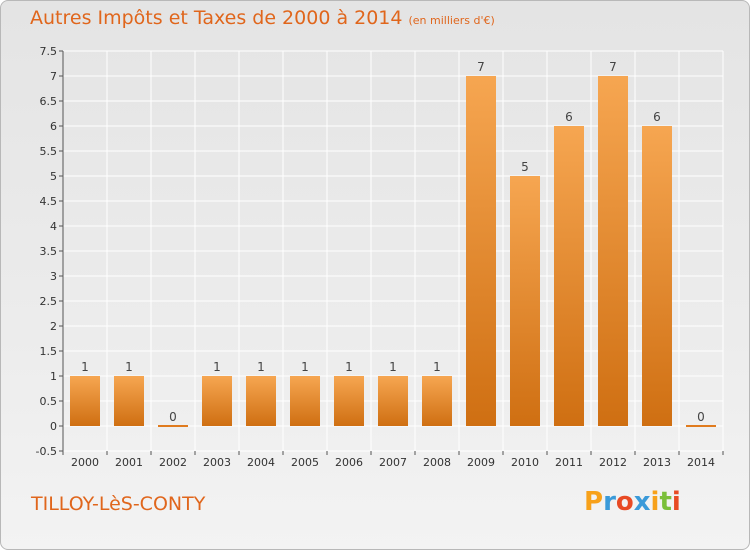 This screenshot has height=550, width=750. I want to click on x-tick-label: 2010, so click(525, 462).